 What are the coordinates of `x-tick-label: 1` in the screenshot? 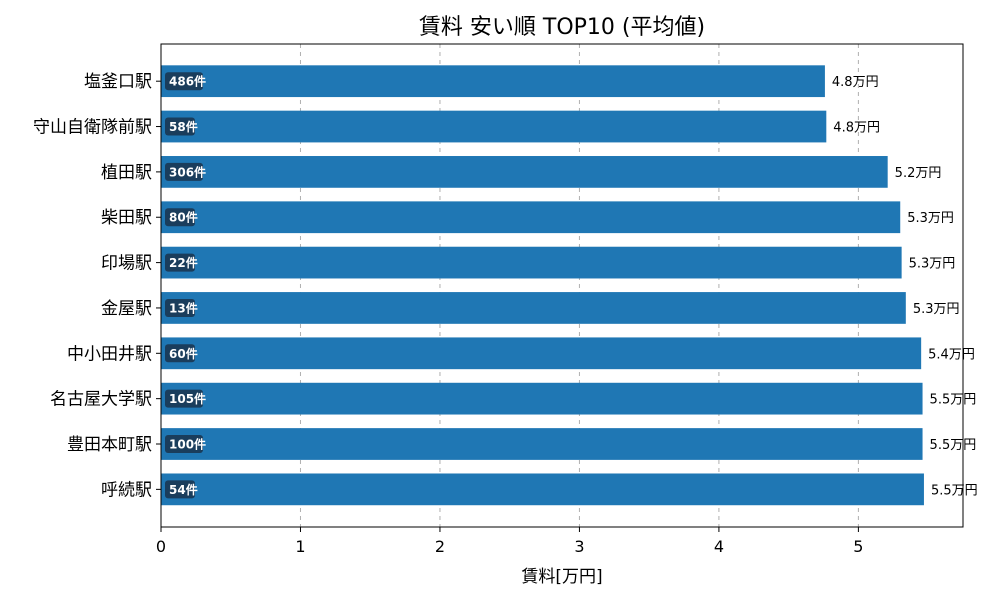 It's located at (300, 546).